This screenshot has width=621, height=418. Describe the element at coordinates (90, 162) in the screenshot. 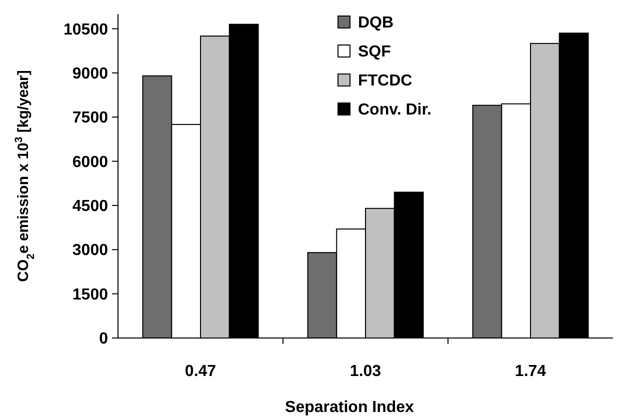

I see `y-tick-label: 6000` at that location.